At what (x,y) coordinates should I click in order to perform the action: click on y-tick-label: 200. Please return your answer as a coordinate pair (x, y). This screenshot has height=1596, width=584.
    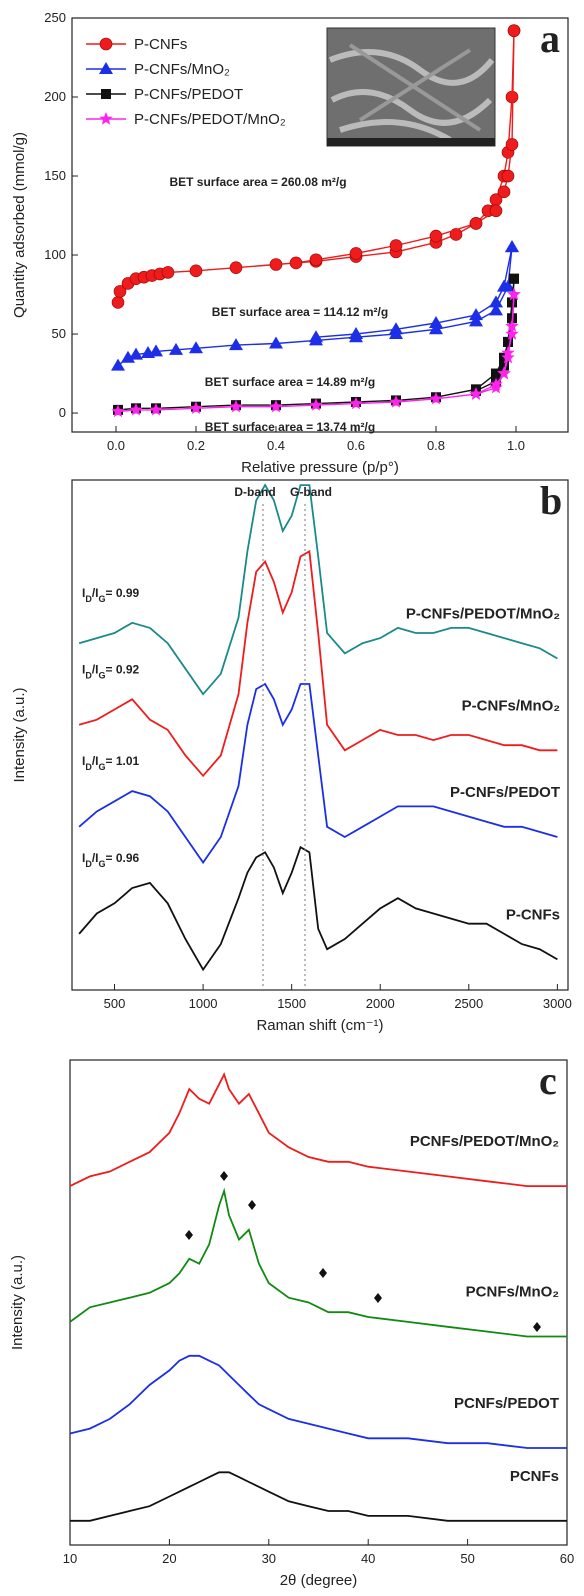
    Looking at the image, I should click on (55, 96).